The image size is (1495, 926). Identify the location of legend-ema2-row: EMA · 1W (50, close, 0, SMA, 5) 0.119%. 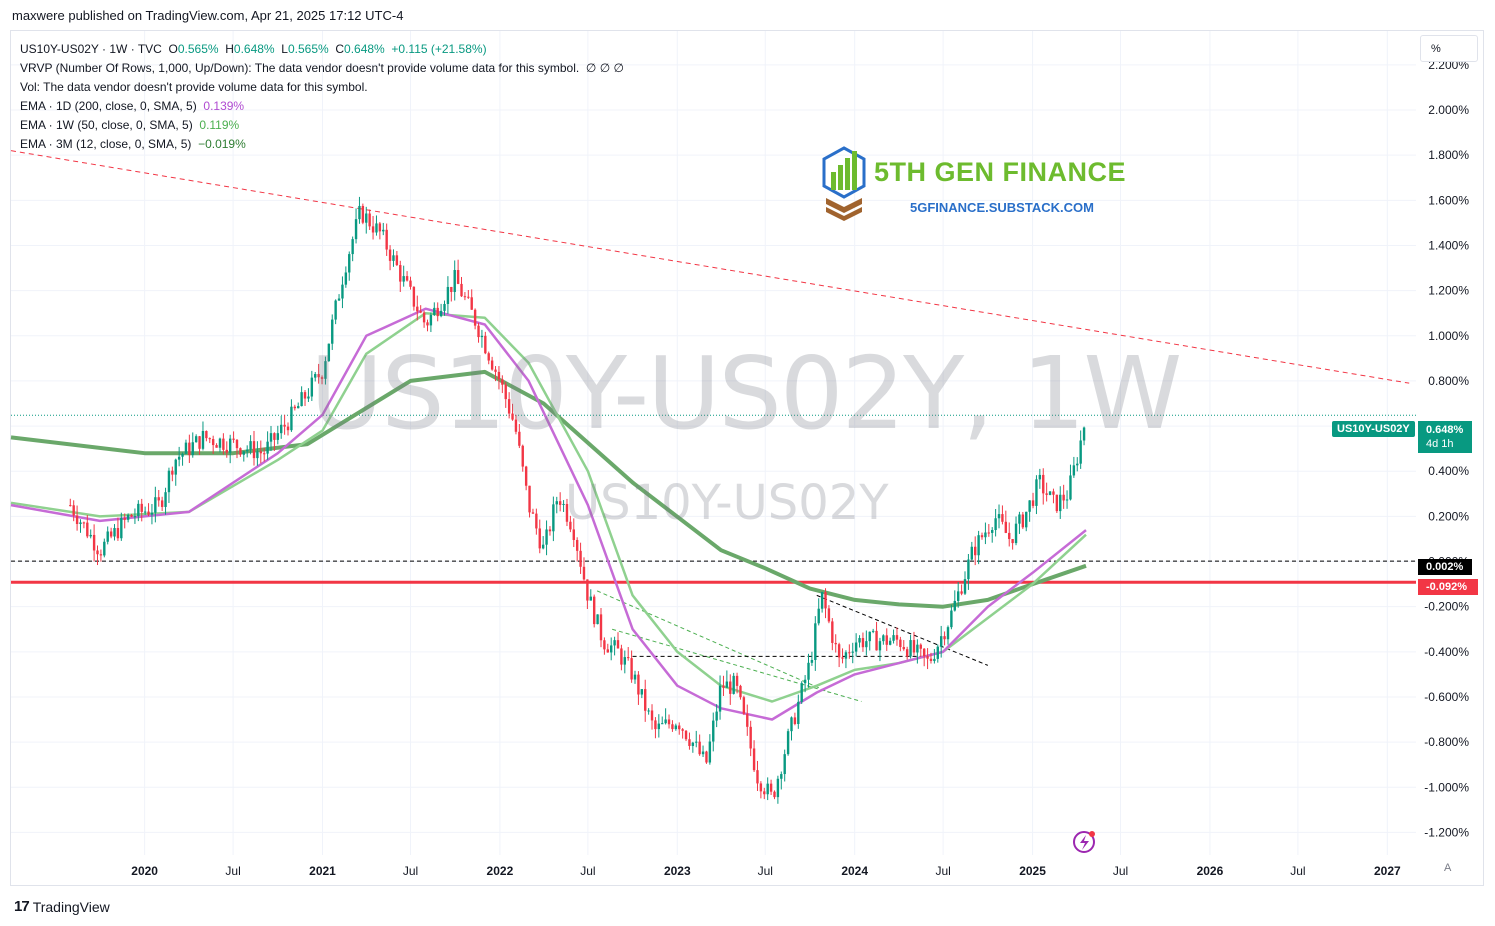
(322, 125).